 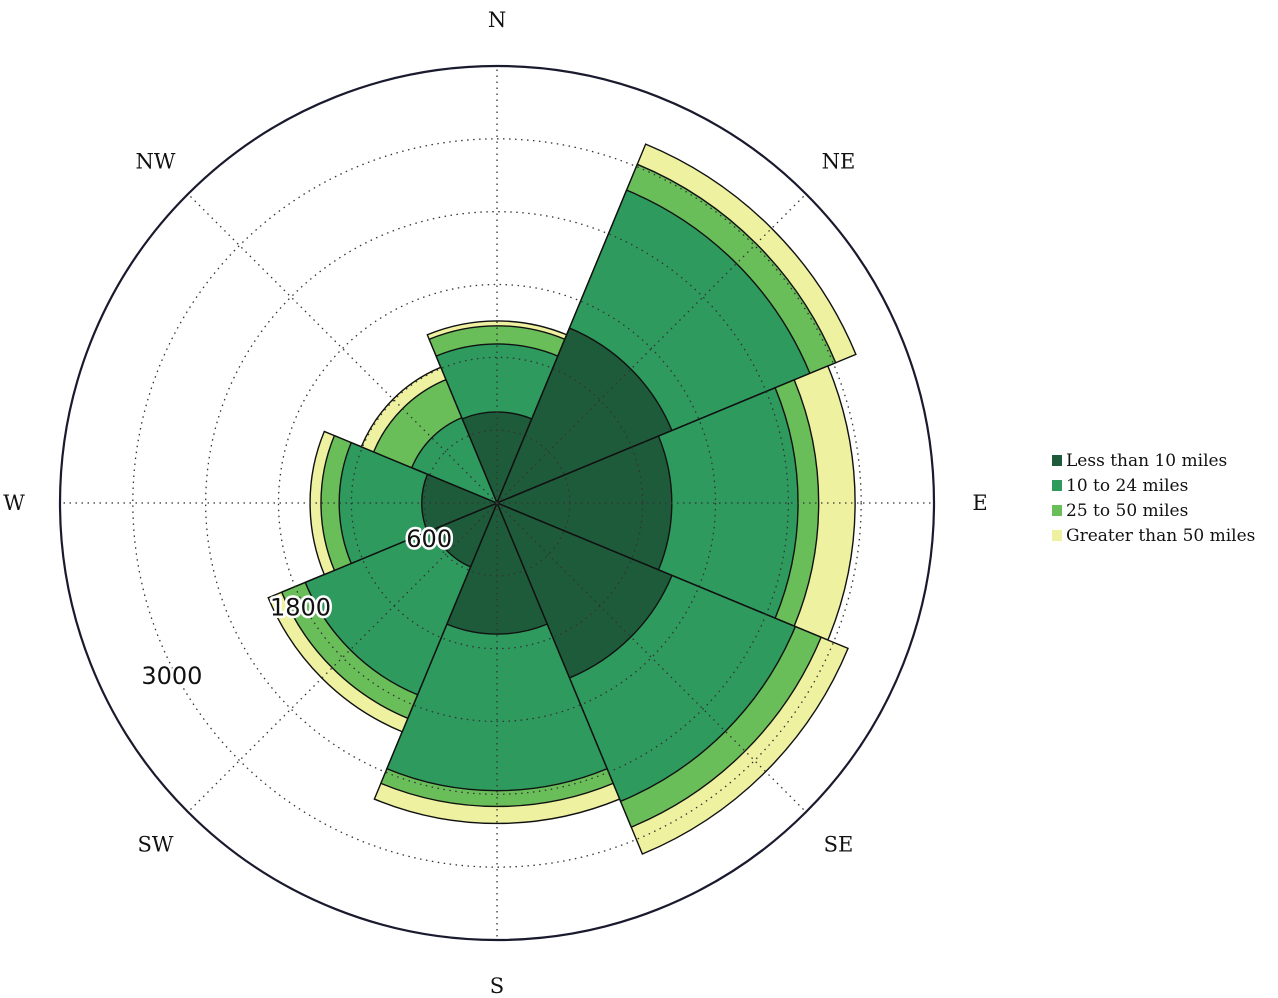 What do you see at coordinates (839, 162) in the screenshot?
I see `direction-label-ne: NE` at bounding box center [839, 162].